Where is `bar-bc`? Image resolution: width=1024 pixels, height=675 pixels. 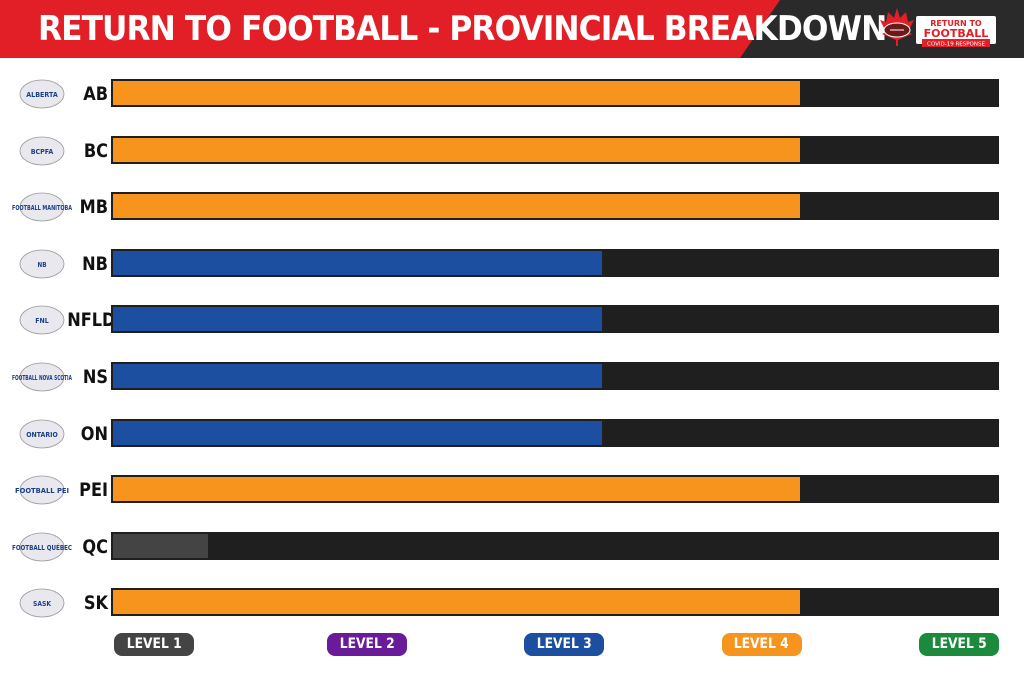 bar-bc is located at coordinates (456, 149).